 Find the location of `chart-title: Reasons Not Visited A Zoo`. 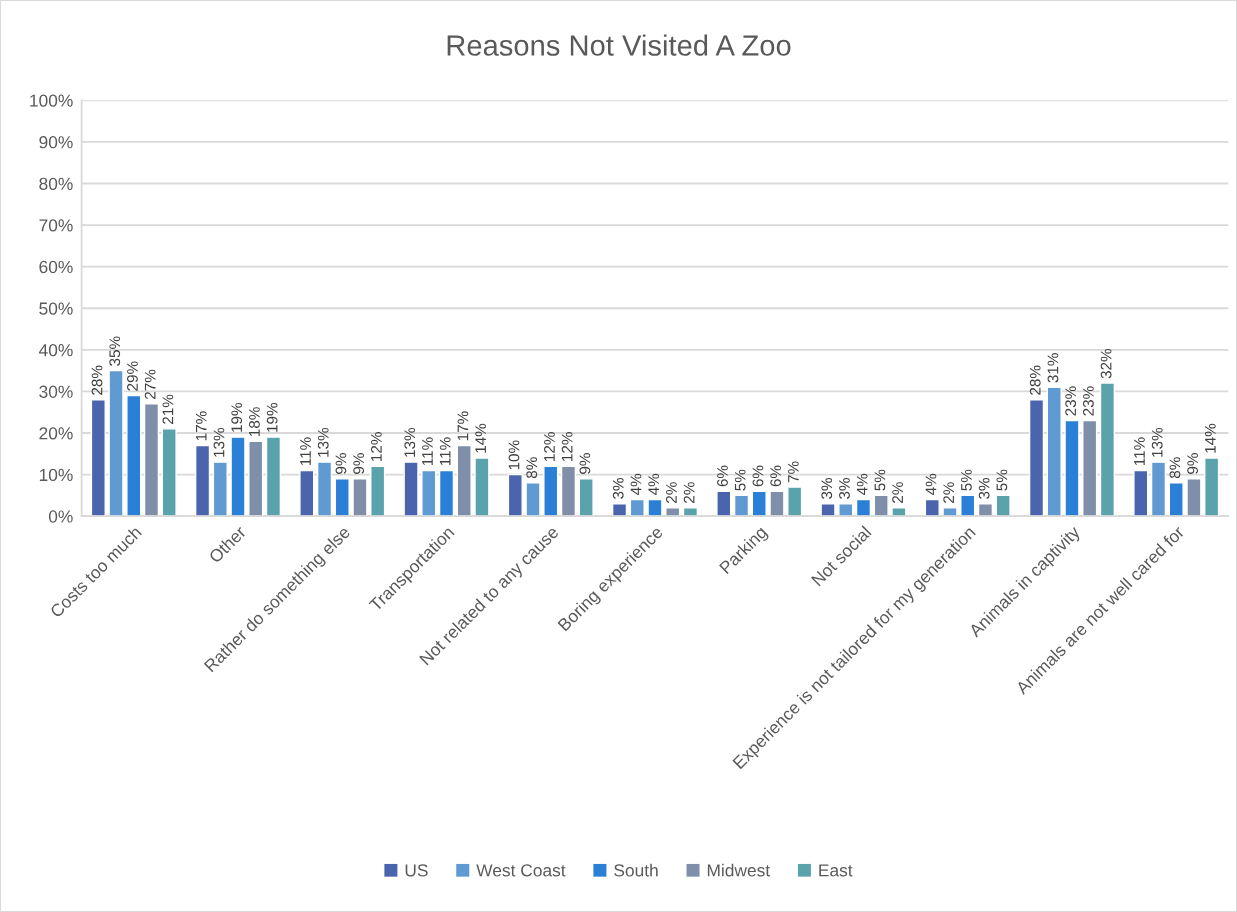

chart-title: Reasons Not Visited A Zoo is located at coordinates (619, 45).